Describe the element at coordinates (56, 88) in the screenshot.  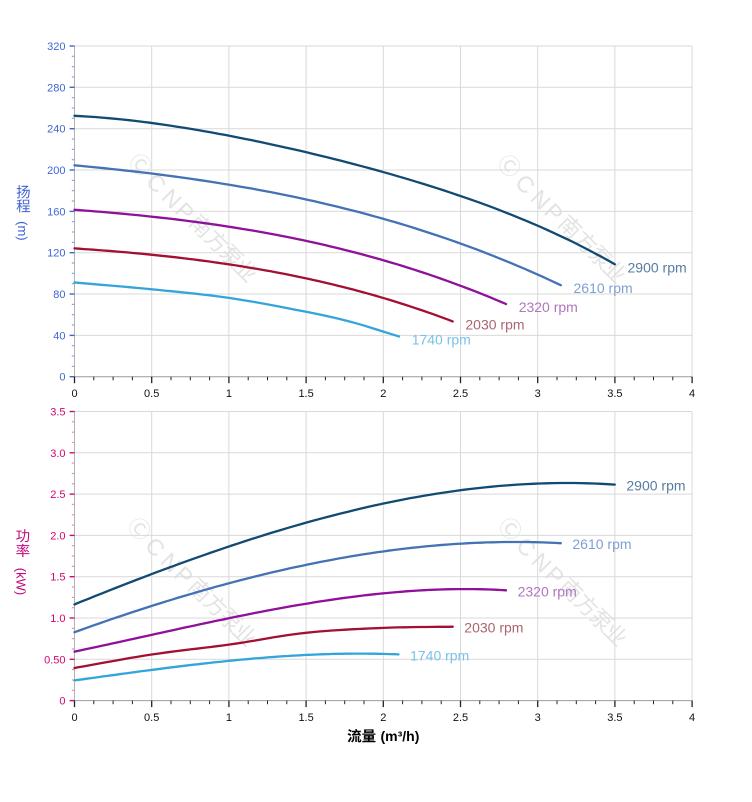
I see `svg-text: 280` at that location.